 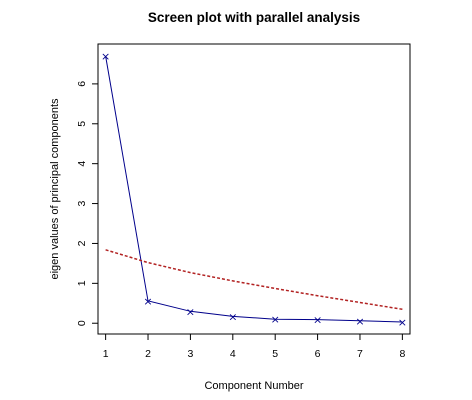 What do you see at coordinates (275, 319) in the screenshot?
I see `series-0-point-4: ×` at bounding box center [275, 319].